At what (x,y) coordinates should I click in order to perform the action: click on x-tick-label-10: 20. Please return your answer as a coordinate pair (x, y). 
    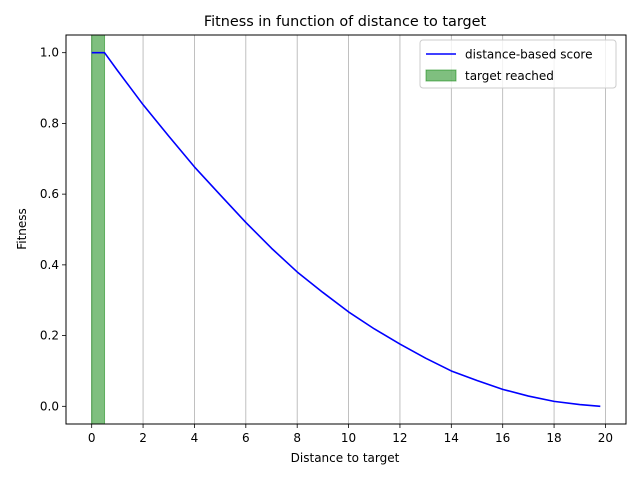
    Looking at the image, I should click on (605, 438).